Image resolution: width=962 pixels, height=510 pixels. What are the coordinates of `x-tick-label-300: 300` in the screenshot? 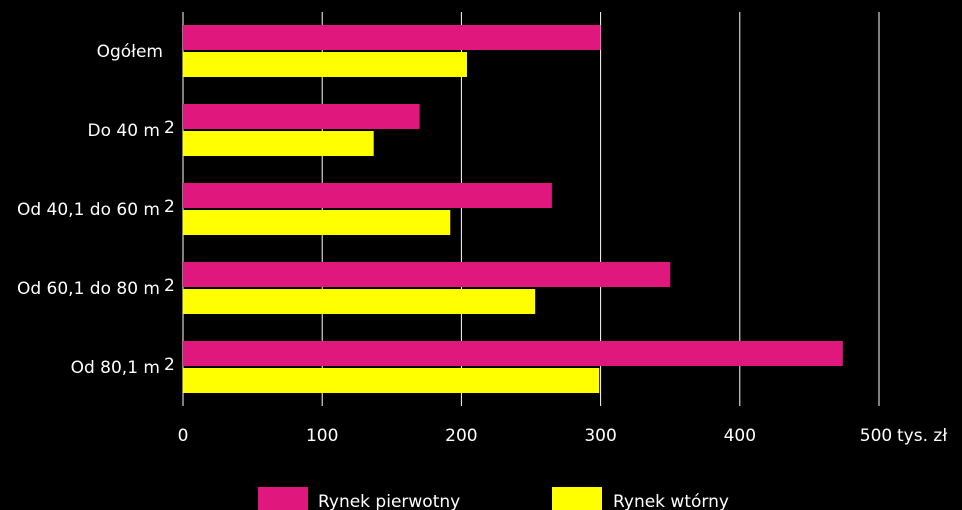 It's located at (600, 436).